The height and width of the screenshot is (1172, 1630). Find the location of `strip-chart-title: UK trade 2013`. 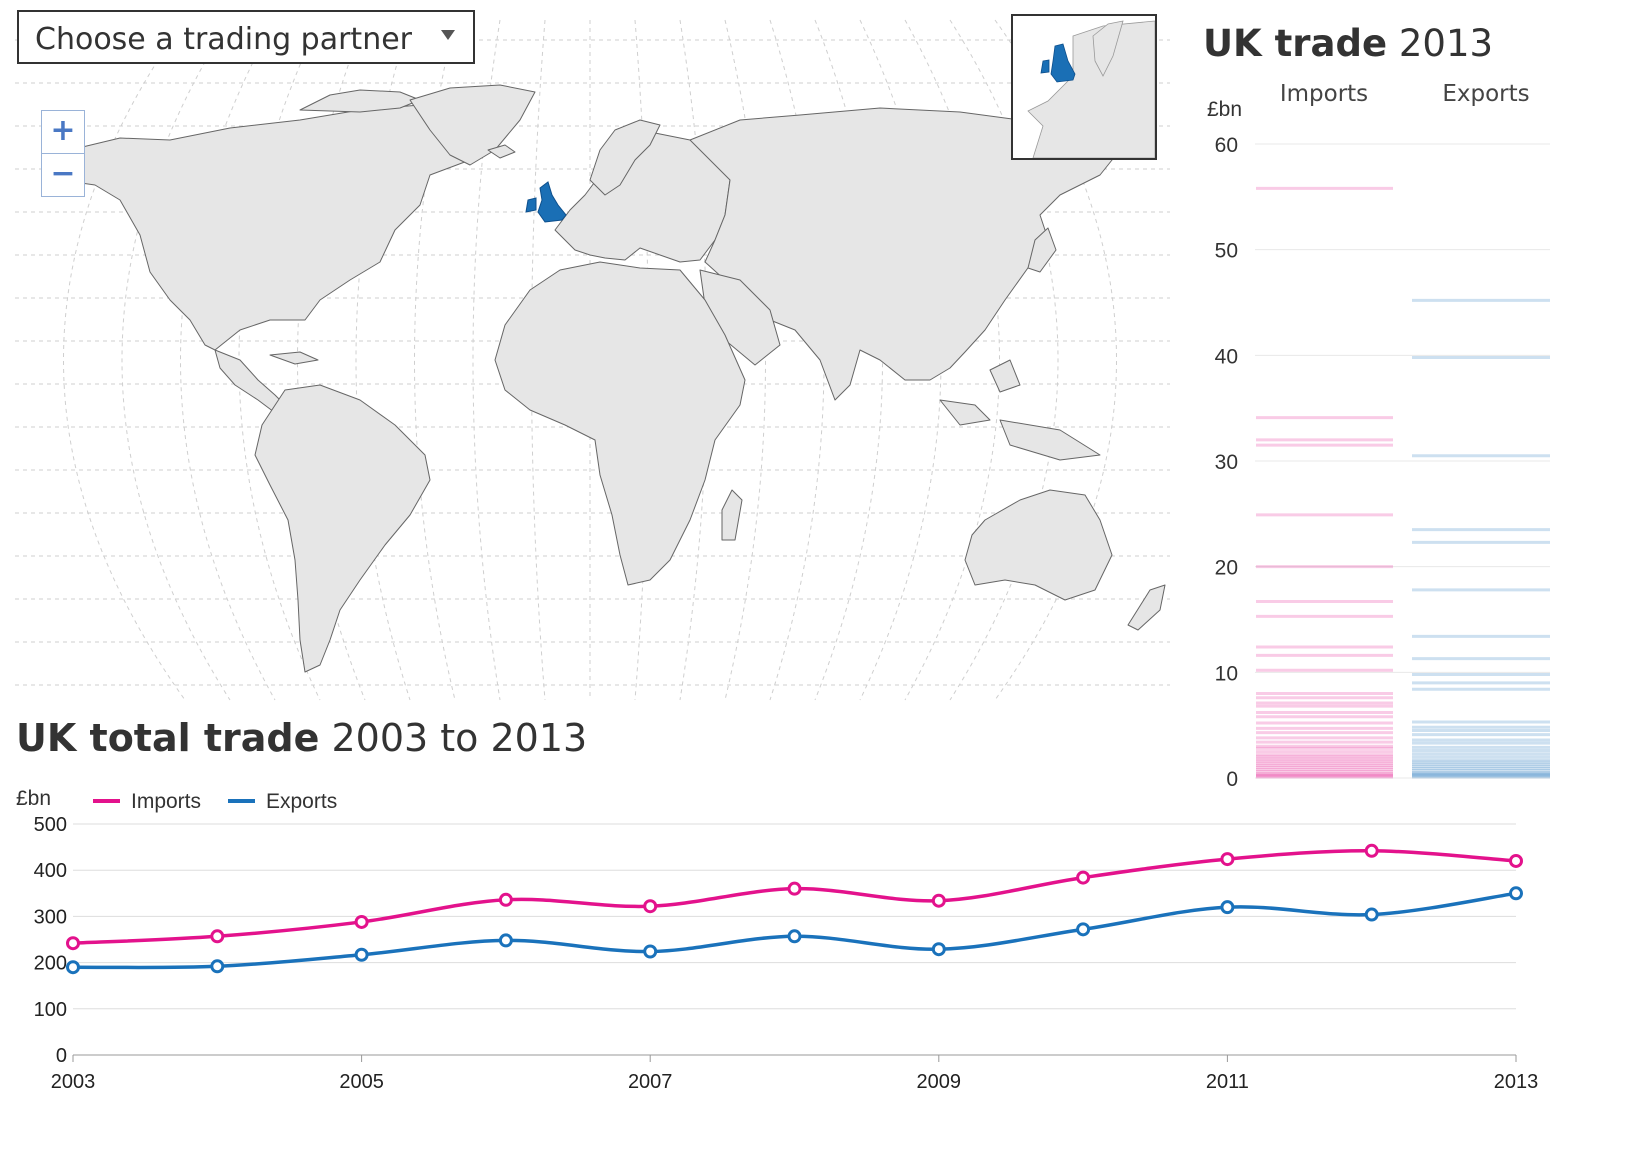

strip-chart-title: UK trade 2013 is located at coordinates (1348, 43).